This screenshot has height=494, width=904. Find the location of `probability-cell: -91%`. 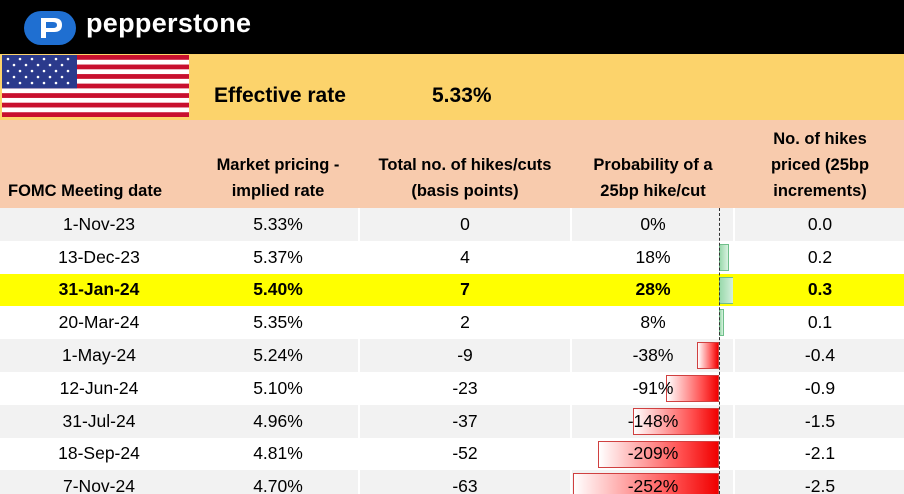

probability-cell: -91% is located at coordinates (653, 387).